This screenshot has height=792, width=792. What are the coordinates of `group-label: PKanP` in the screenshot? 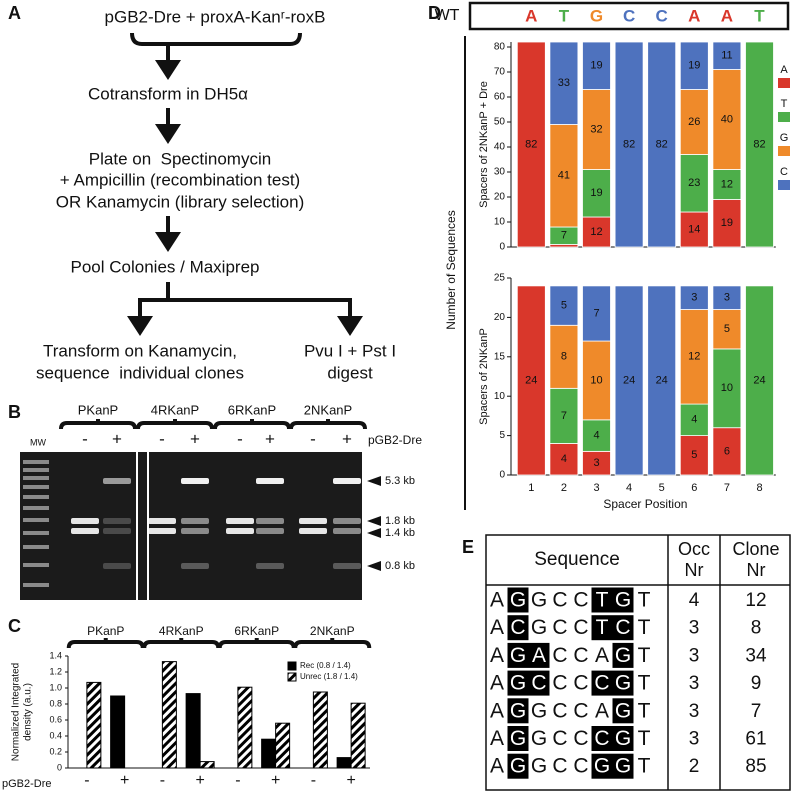 It's located at (105, 631).